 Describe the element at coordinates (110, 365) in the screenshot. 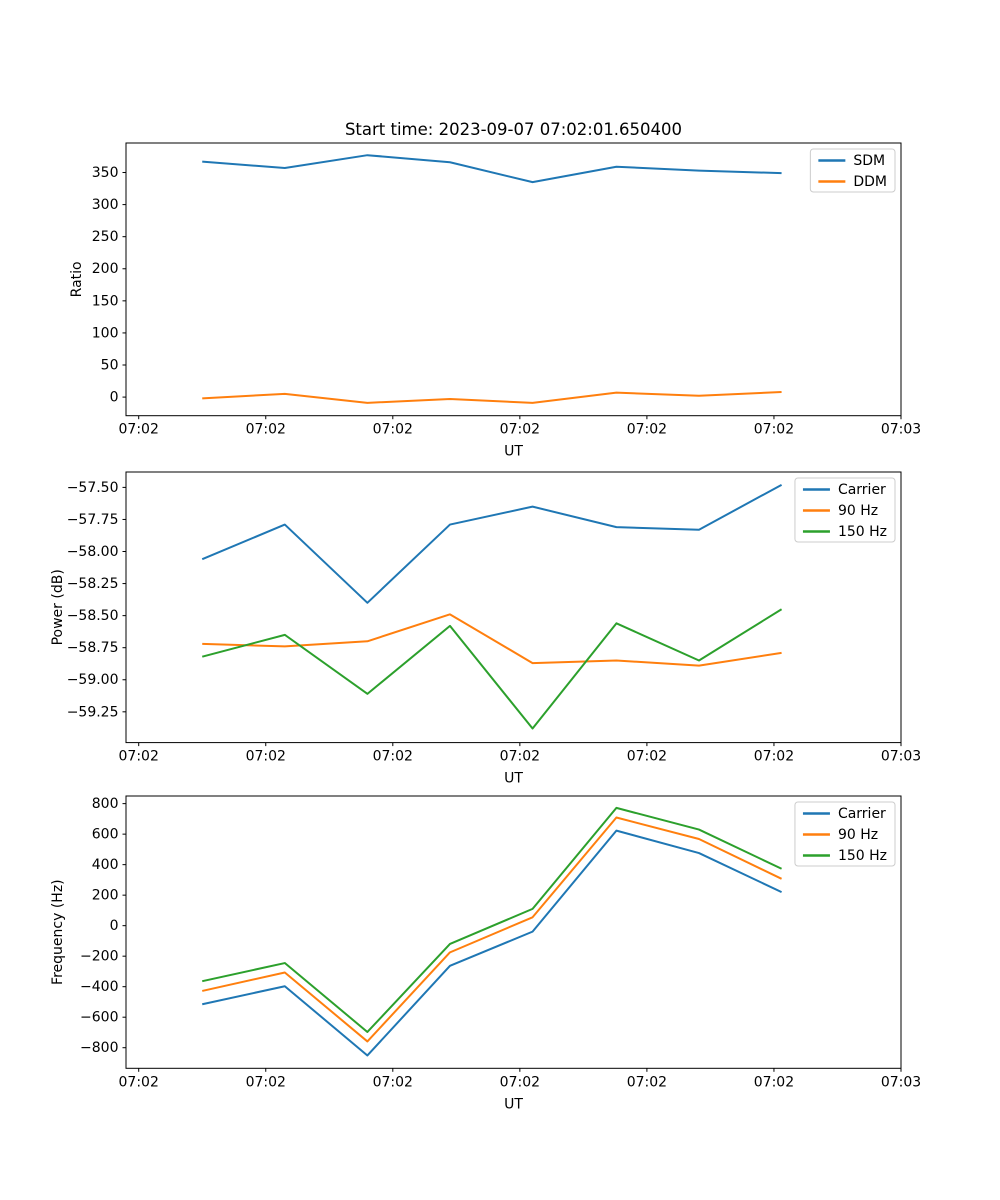

I see `y-tick-label: 50` at that location.